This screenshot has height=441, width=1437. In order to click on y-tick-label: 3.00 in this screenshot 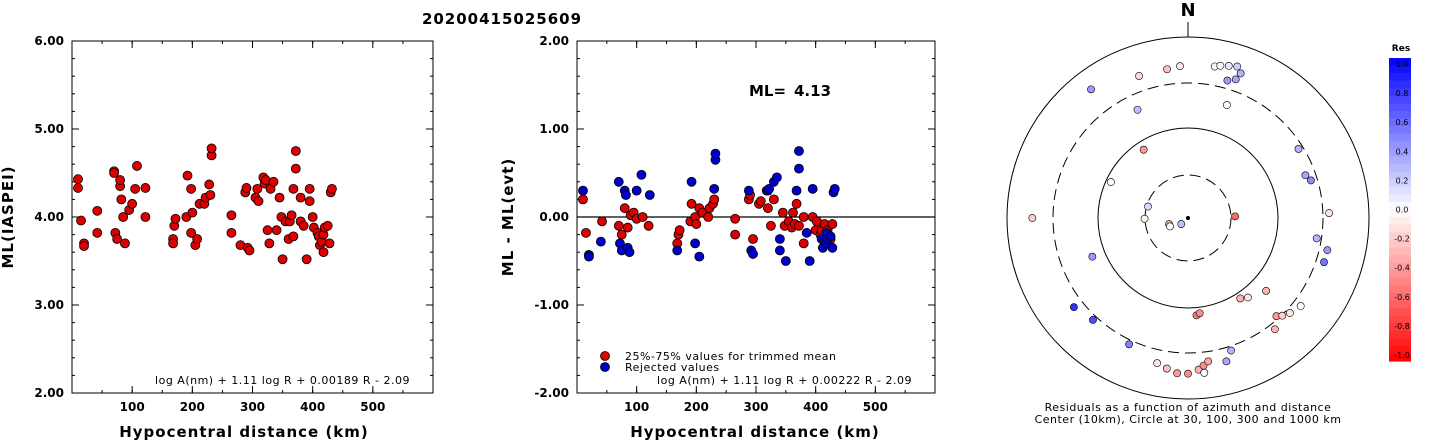, I will do `click(49, 305)`.